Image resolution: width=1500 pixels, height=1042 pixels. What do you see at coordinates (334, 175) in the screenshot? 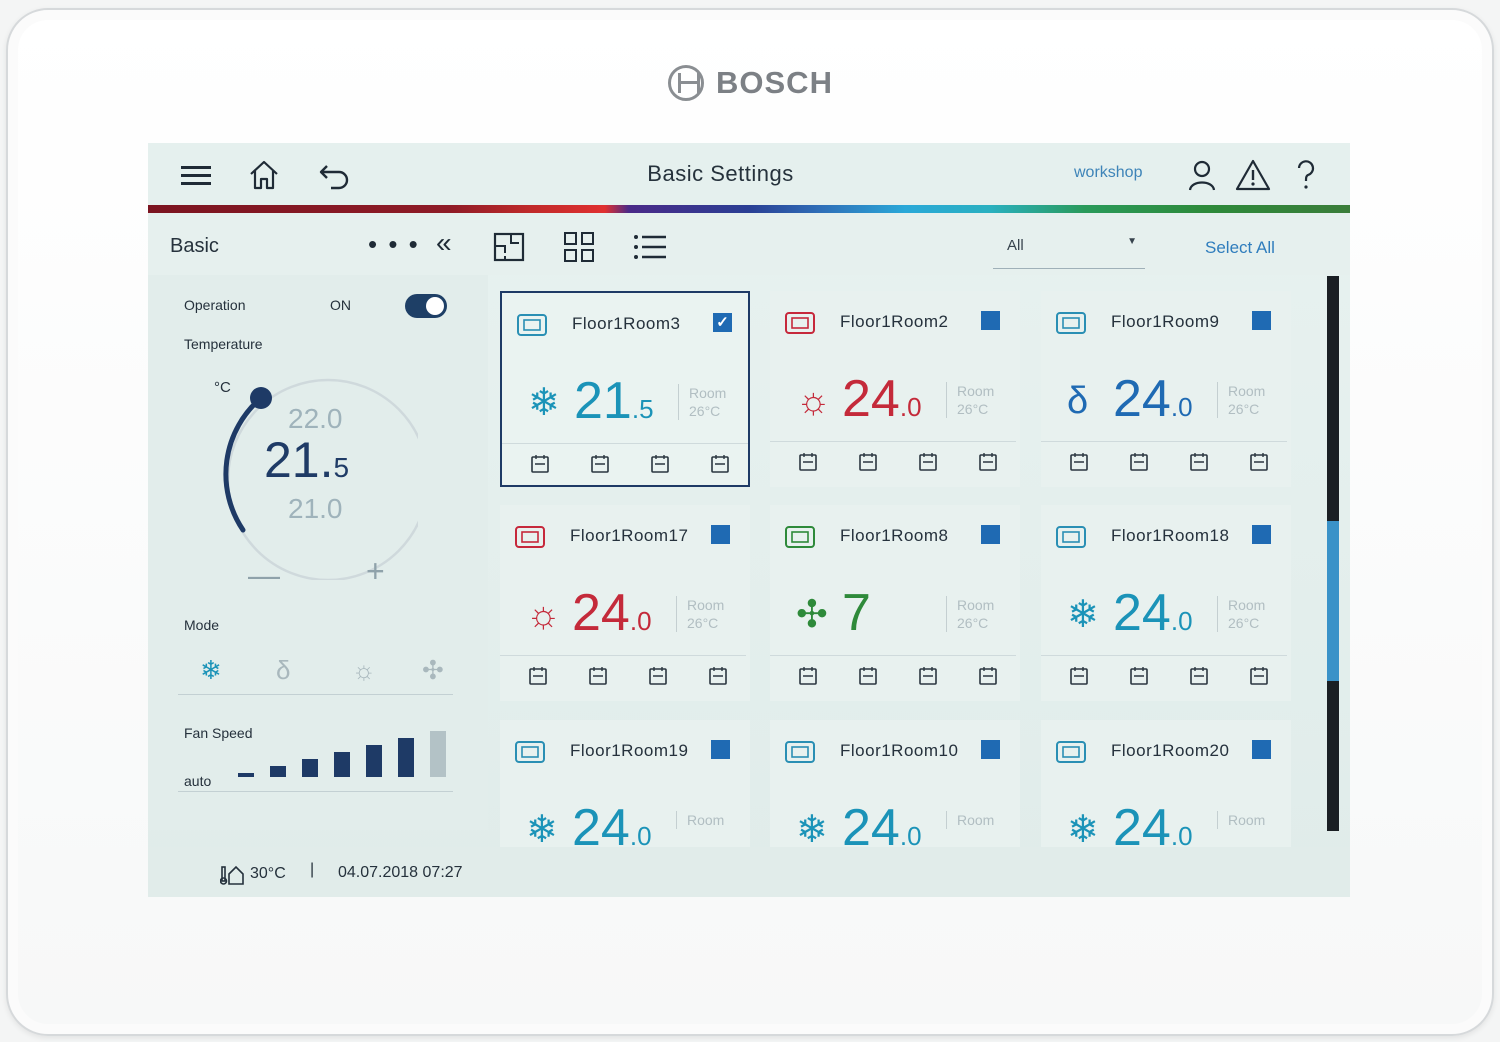
I see `back-icon` at bounding box center [334, 175].